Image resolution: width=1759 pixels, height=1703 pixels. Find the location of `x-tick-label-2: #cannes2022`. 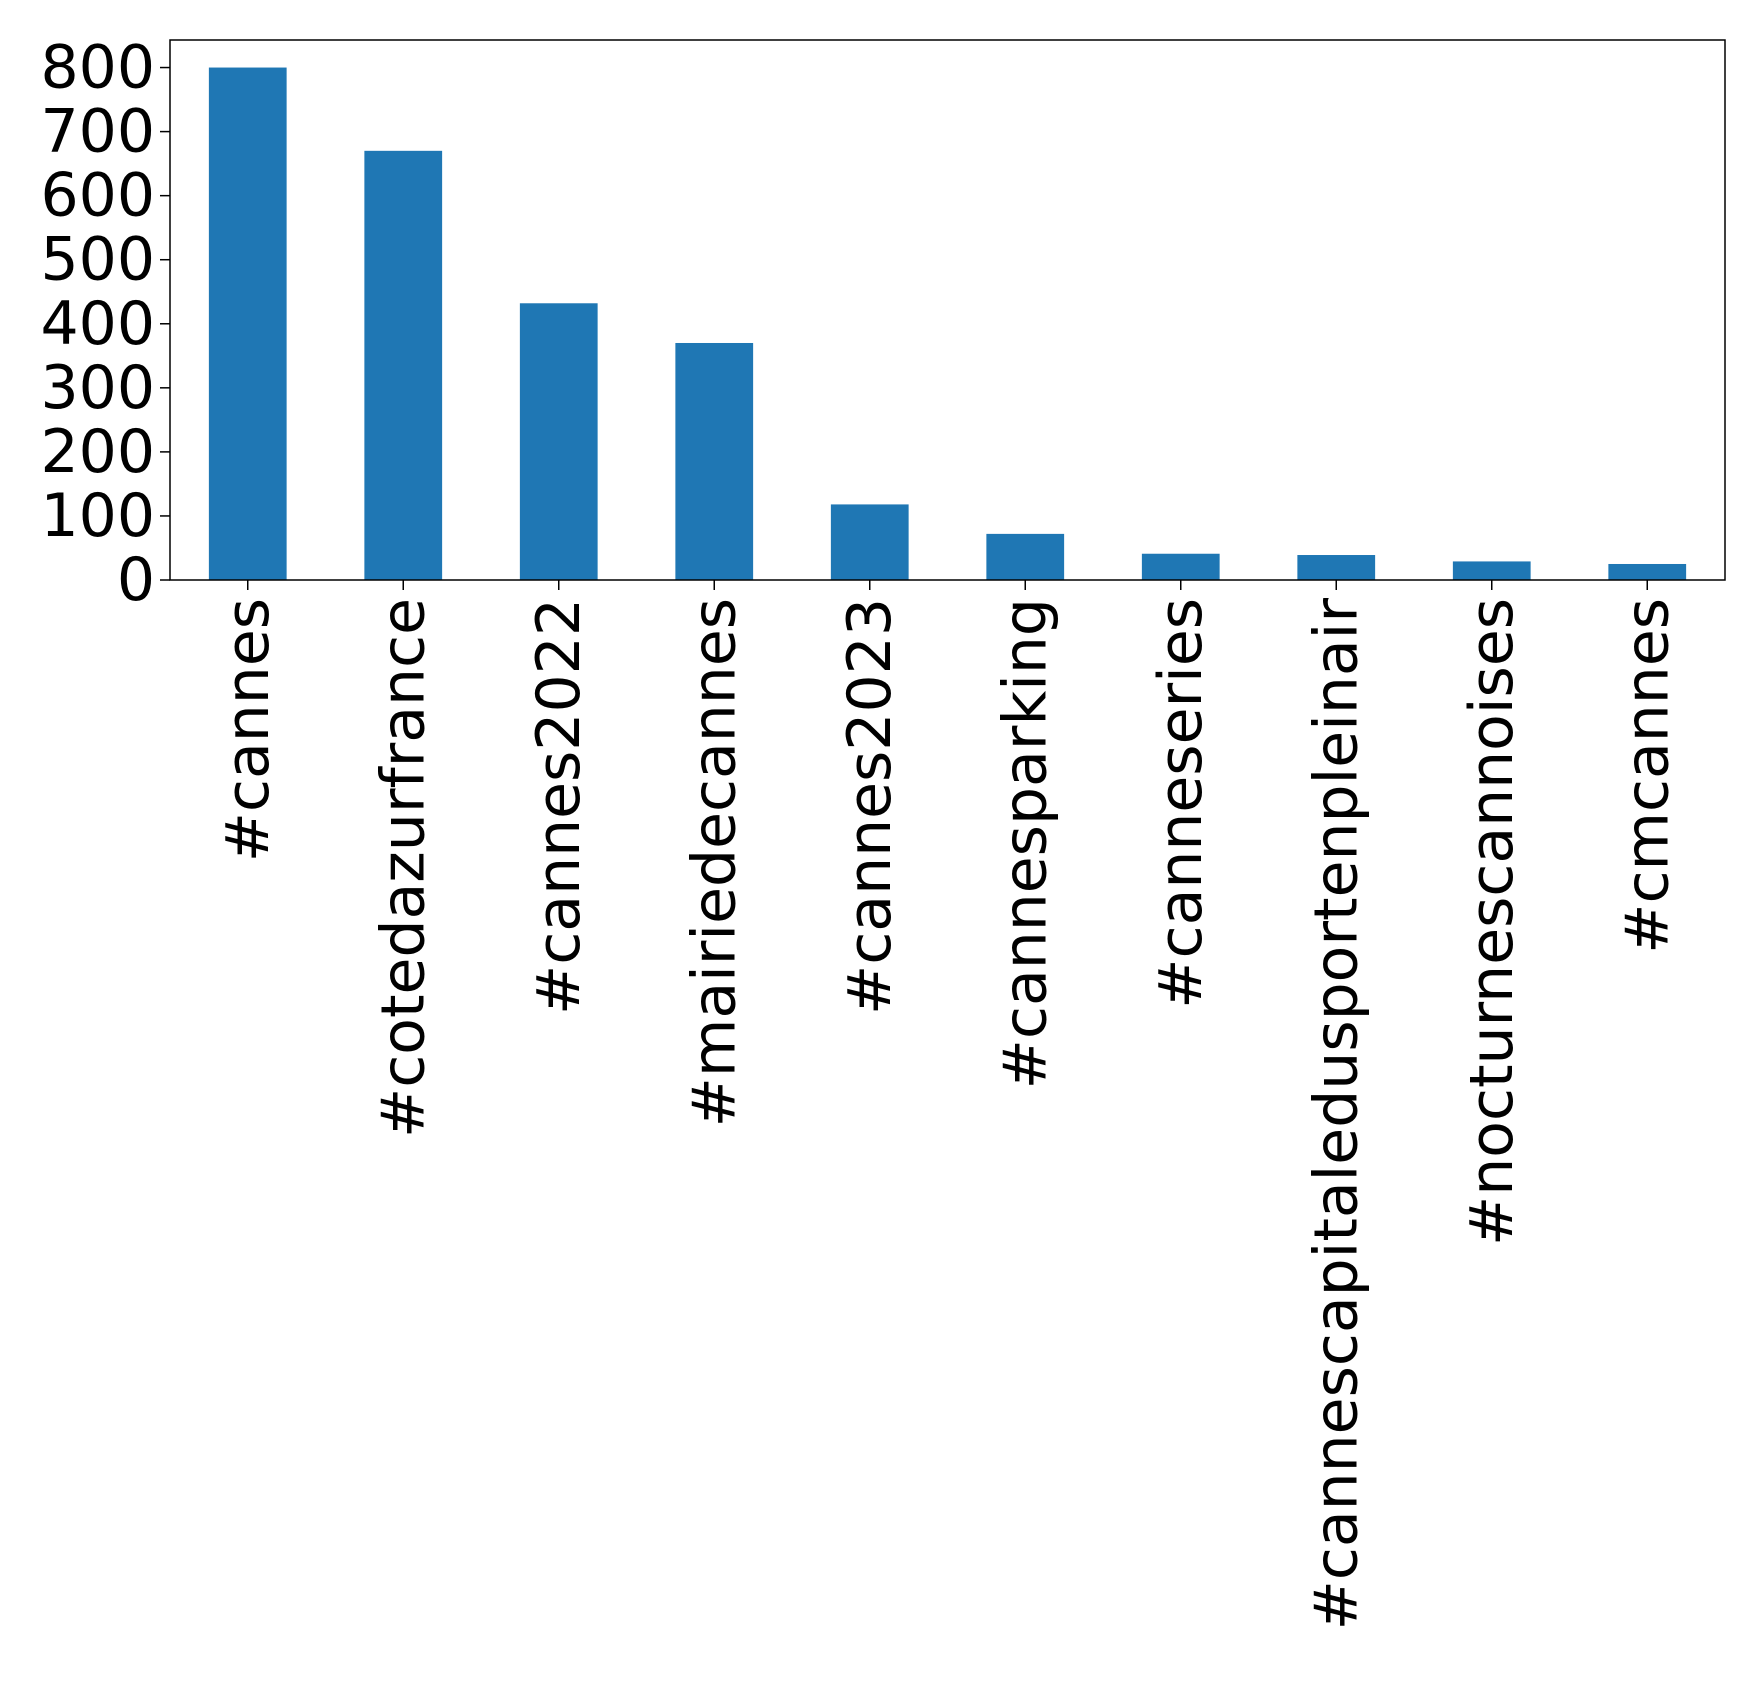

x-tick-label-2: #cannes2022 is located at coordinates (559, 806).